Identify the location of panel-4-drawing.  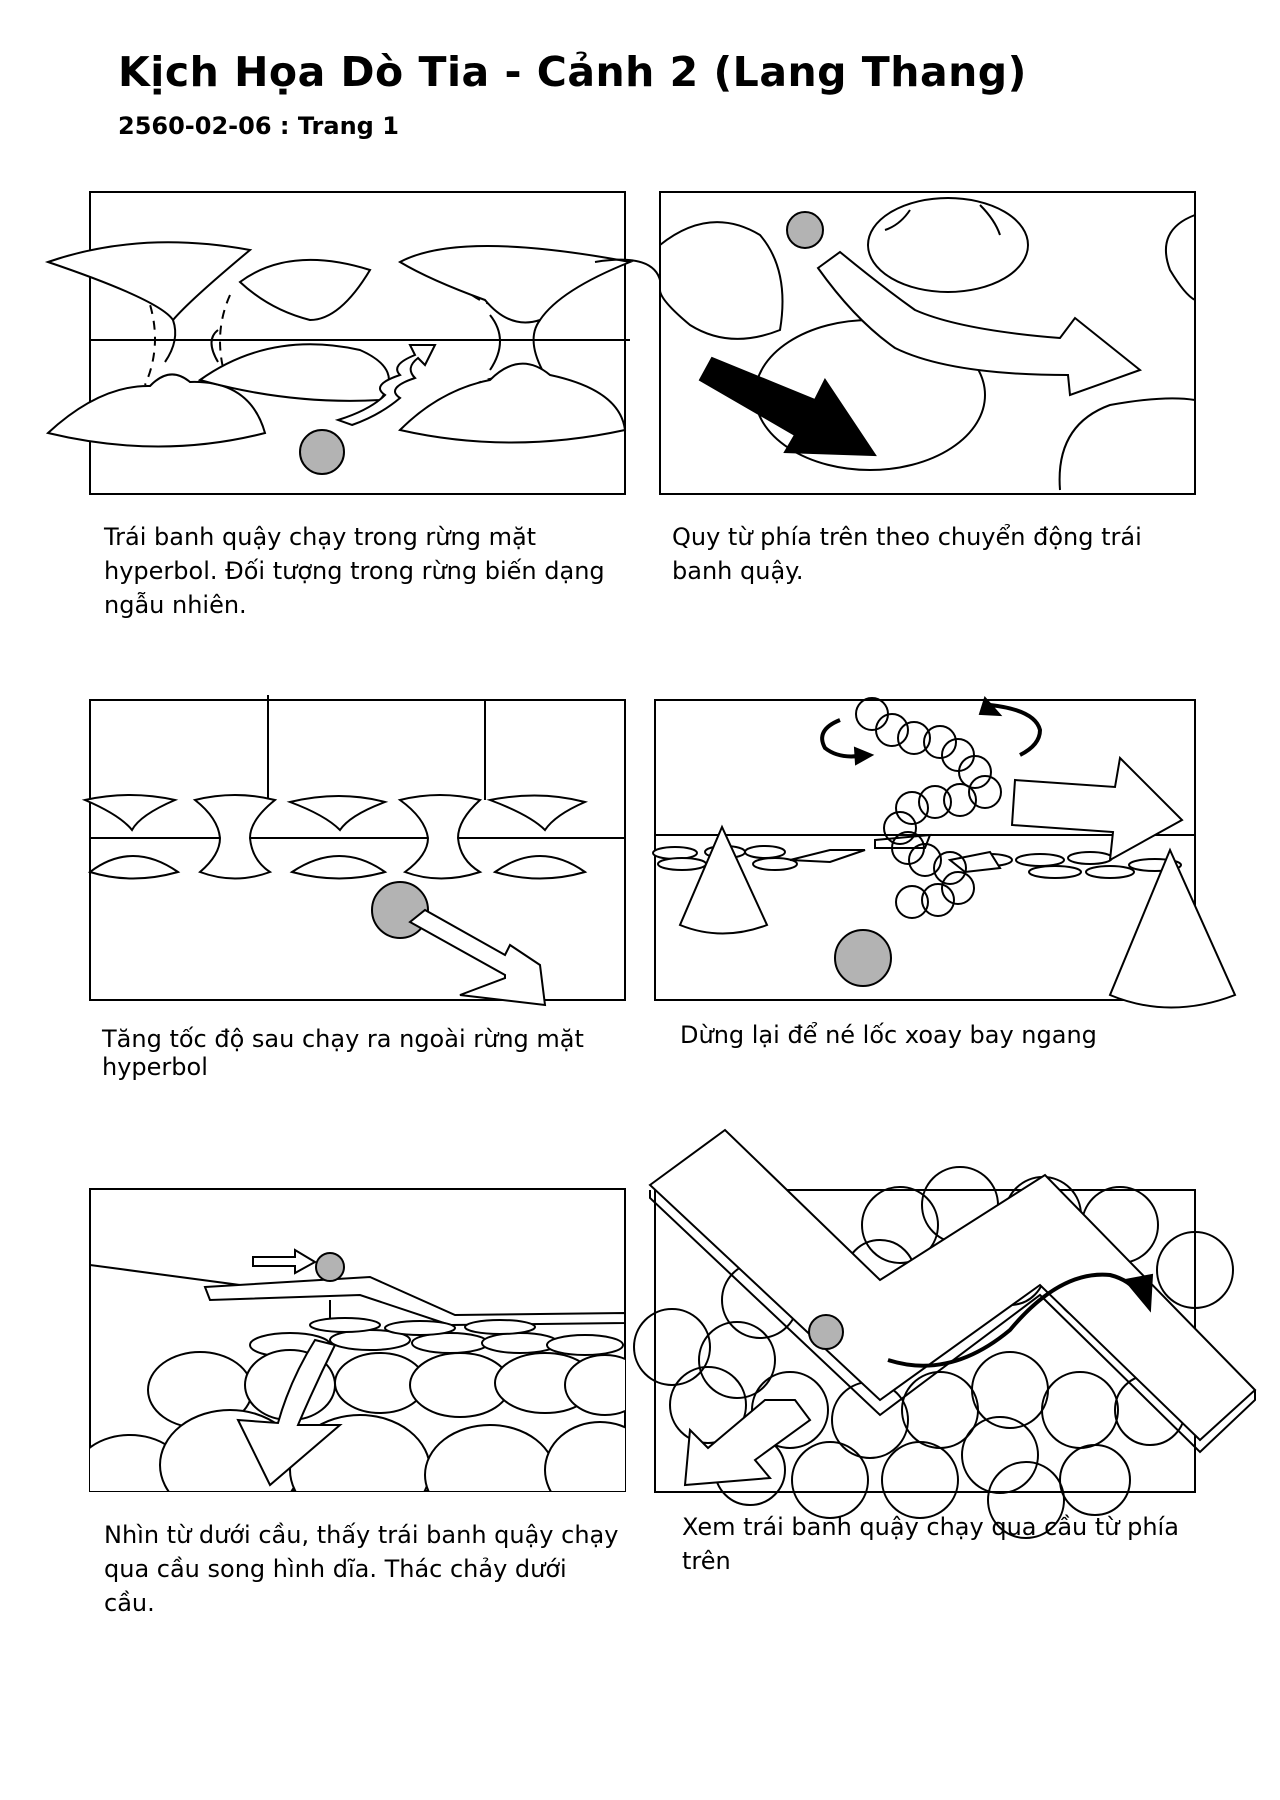
(944, 852).